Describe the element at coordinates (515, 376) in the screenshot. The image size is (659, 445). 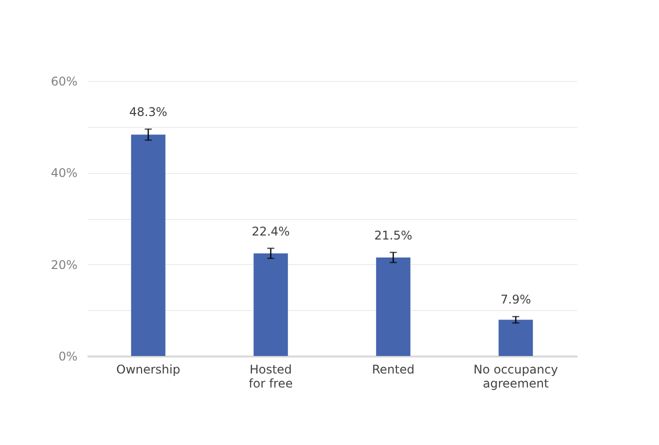
I see `x-tick-label: No occupancy agreement` at that location.